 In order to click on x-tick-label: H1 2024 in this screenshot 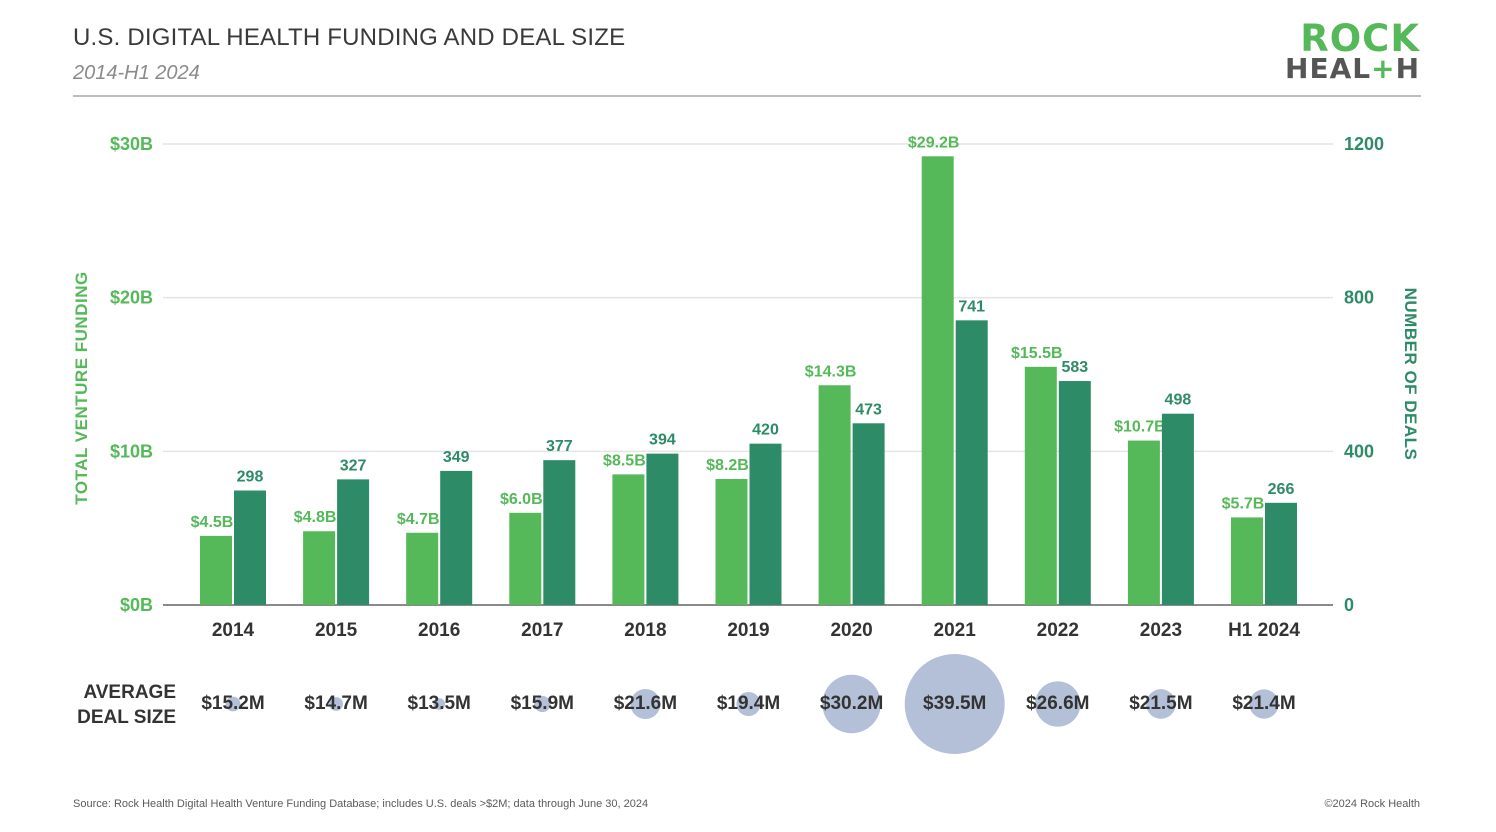, I will do `click(1264, 630)`.